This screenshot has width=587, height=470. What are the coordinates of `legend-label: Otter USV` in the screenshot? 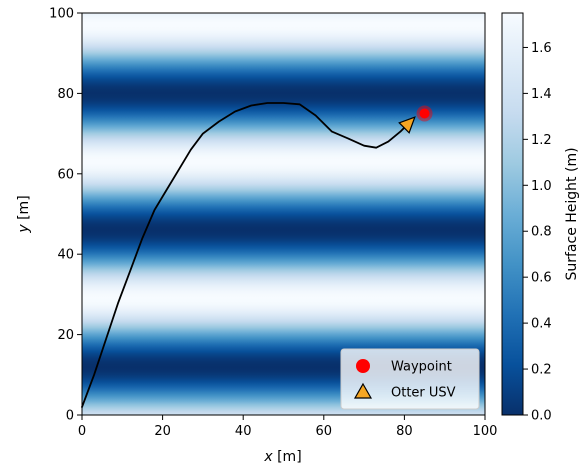 It's located at (423, 393).